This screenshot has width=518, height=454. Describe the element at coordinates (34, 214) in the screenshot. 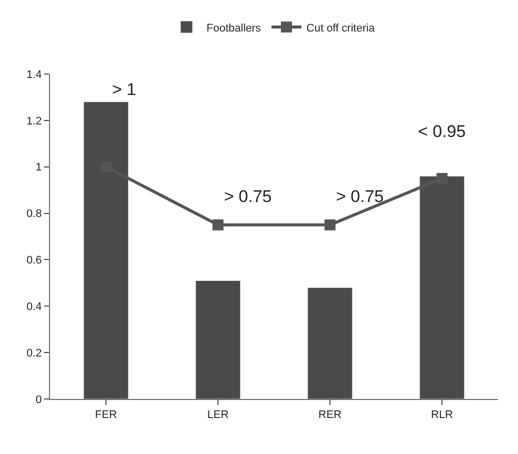

I see `y-tick-label: 0.8` at that location.